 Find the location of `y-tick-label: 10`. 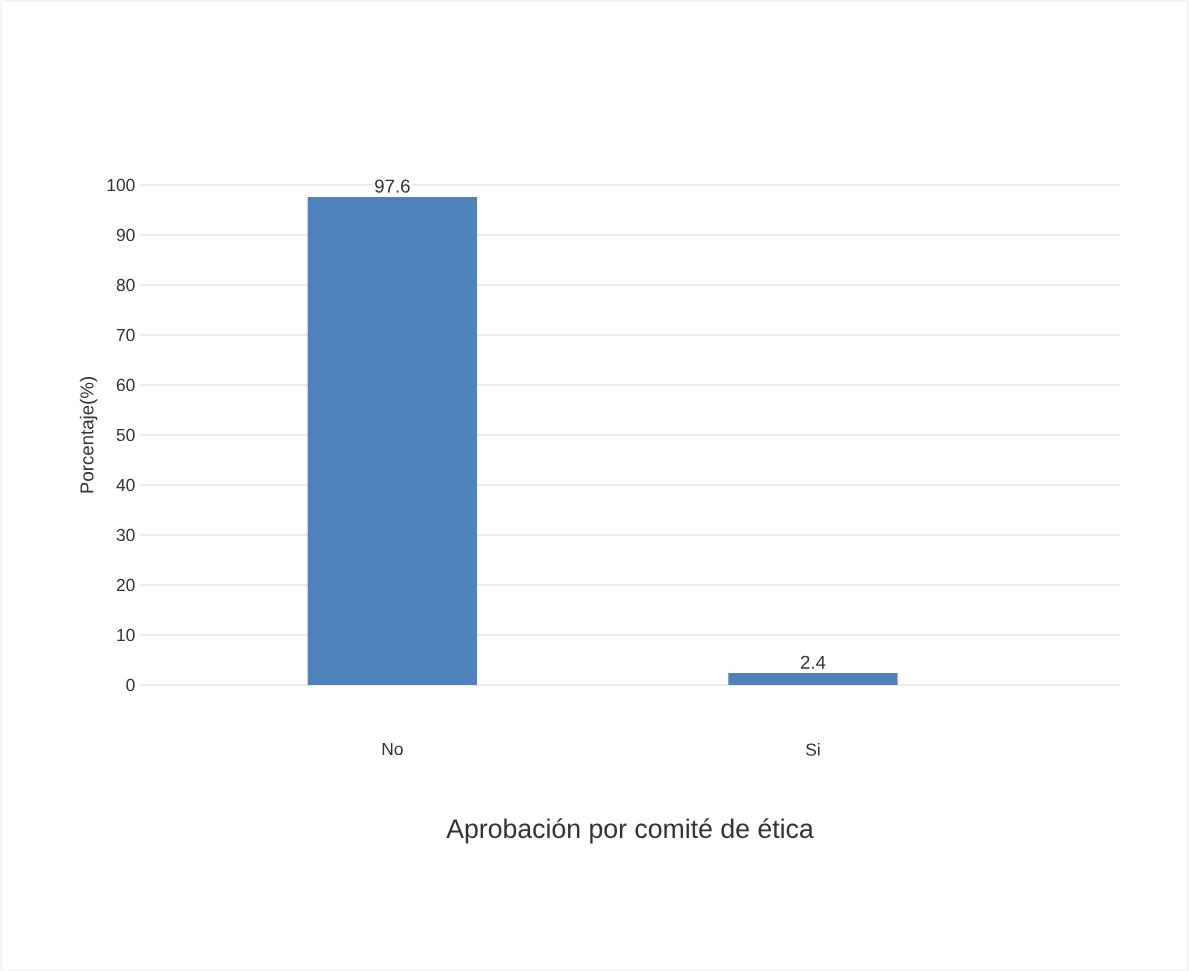

y-tick-label: 10 is located at coordinates (126, 635).